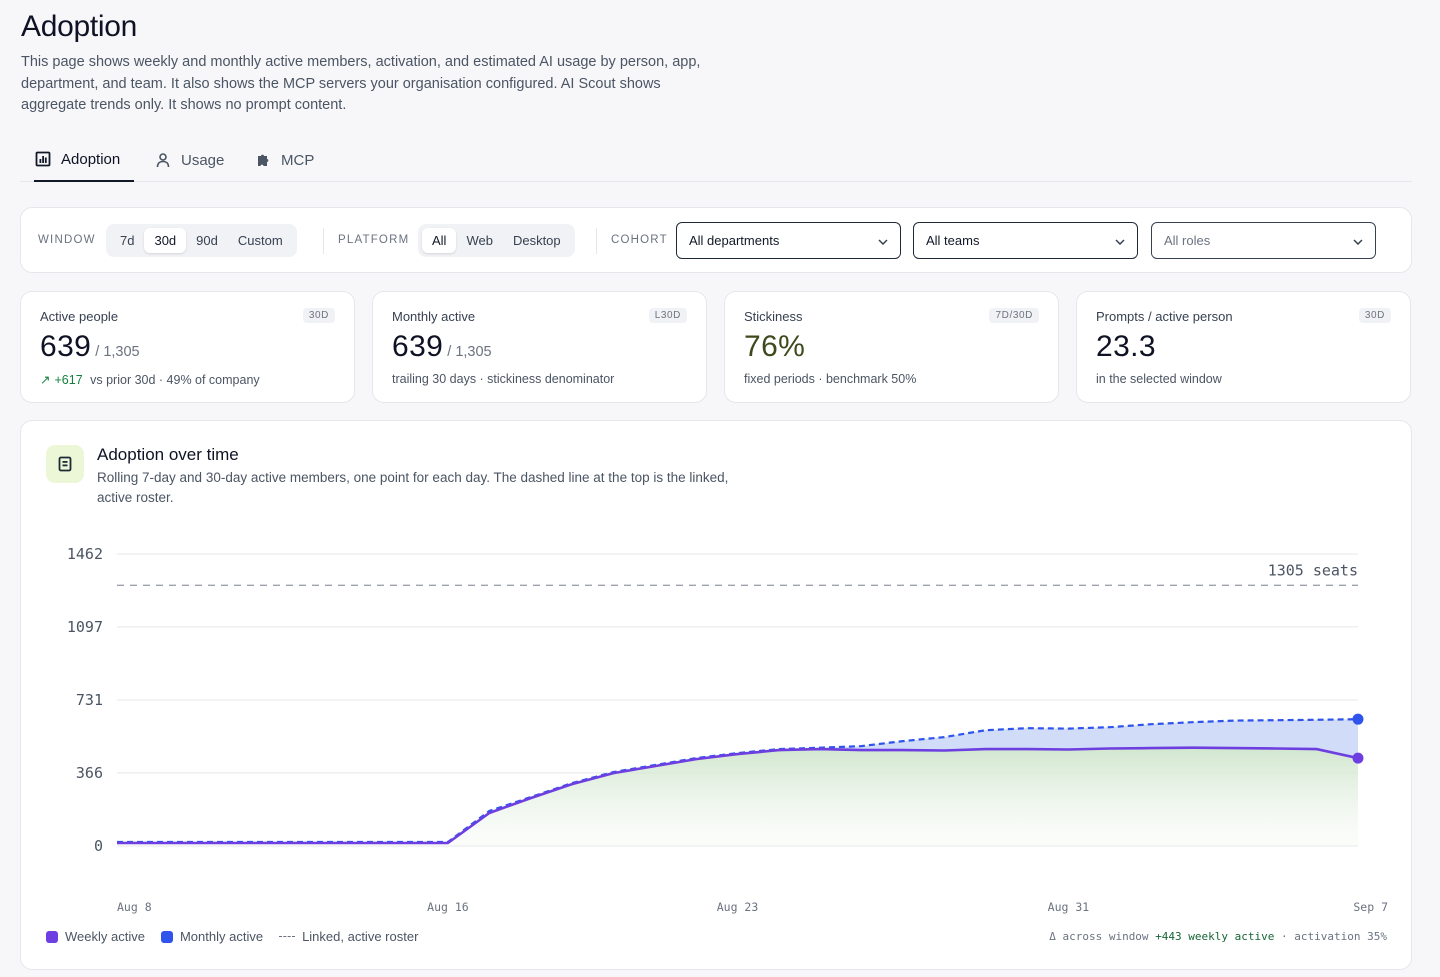  I want to click on window-selector: 7d 30d 90d Custom, so click(201, 240).